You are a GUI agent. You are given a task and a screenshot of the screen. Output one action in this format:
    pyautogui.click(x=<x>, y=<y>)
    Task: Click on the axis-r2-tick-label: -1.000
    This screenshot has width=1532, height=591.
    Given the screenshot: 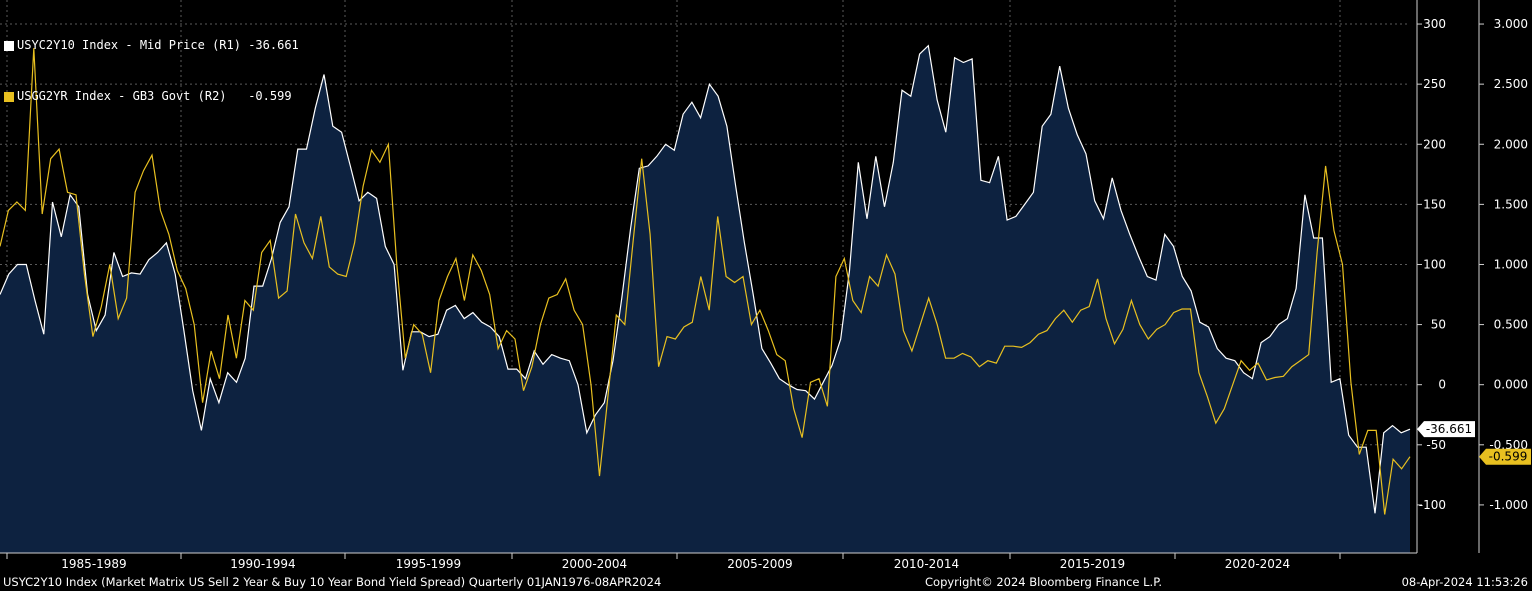 What is the action you would take?
    pyautogui.click(x=1508, y=505)
    